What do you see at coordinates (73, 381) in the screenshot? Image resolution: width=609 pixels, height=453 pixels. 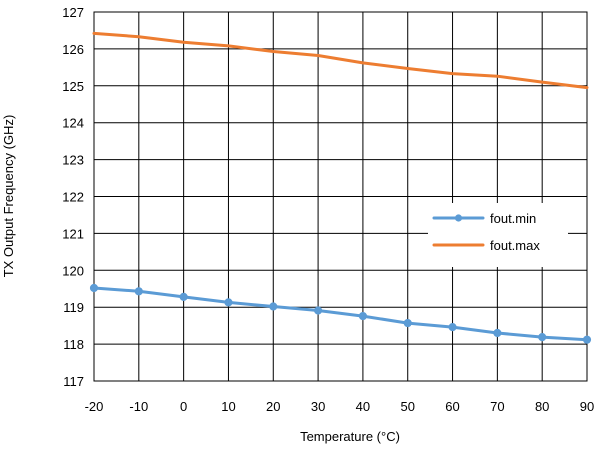 I see `y-tick-label: 117` at bounding box center [73, 381].